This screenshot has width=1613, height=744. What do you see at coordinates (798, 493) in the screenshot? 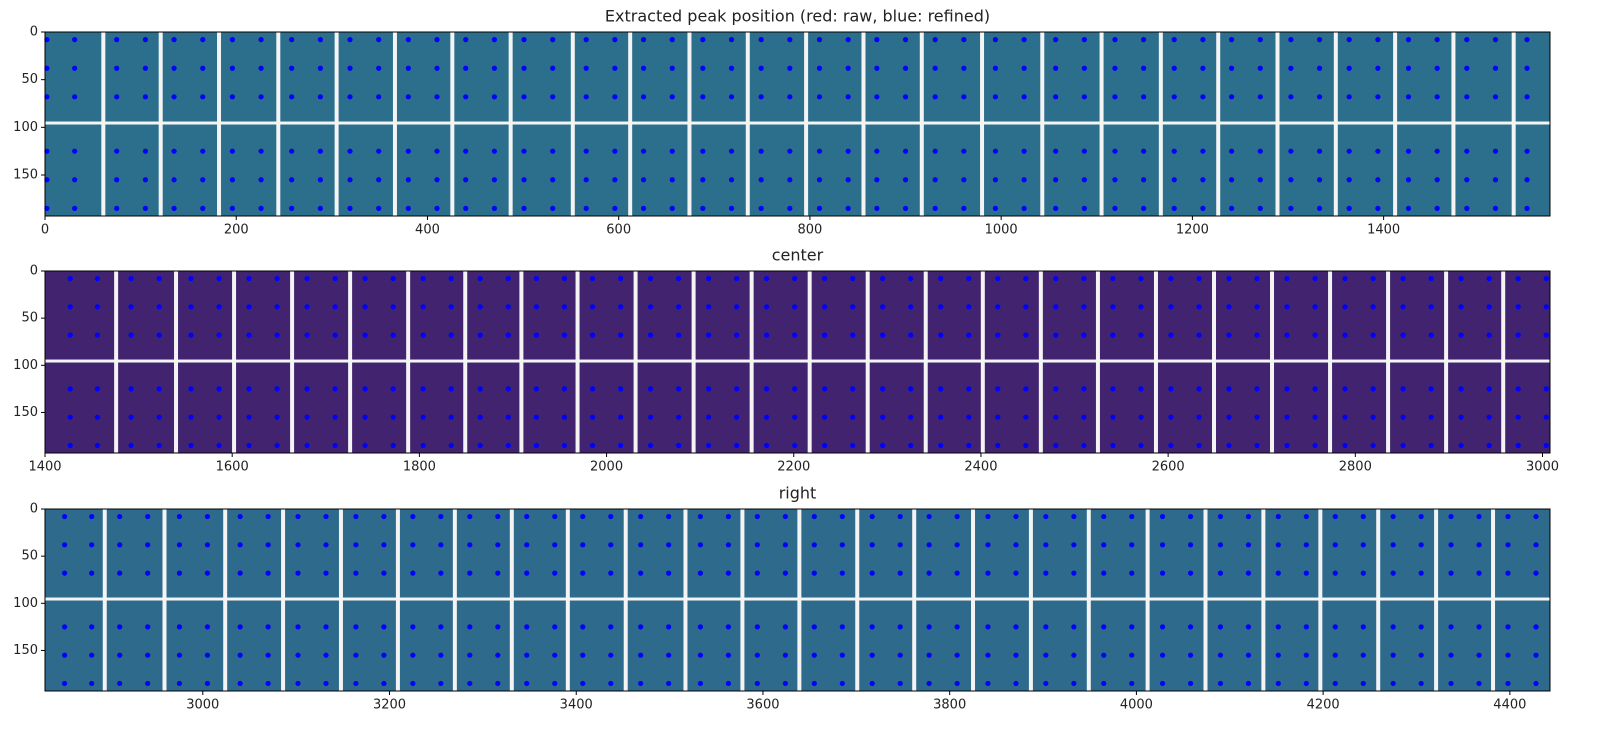
I see `panel-title: right` at bounding box center [798, 493].